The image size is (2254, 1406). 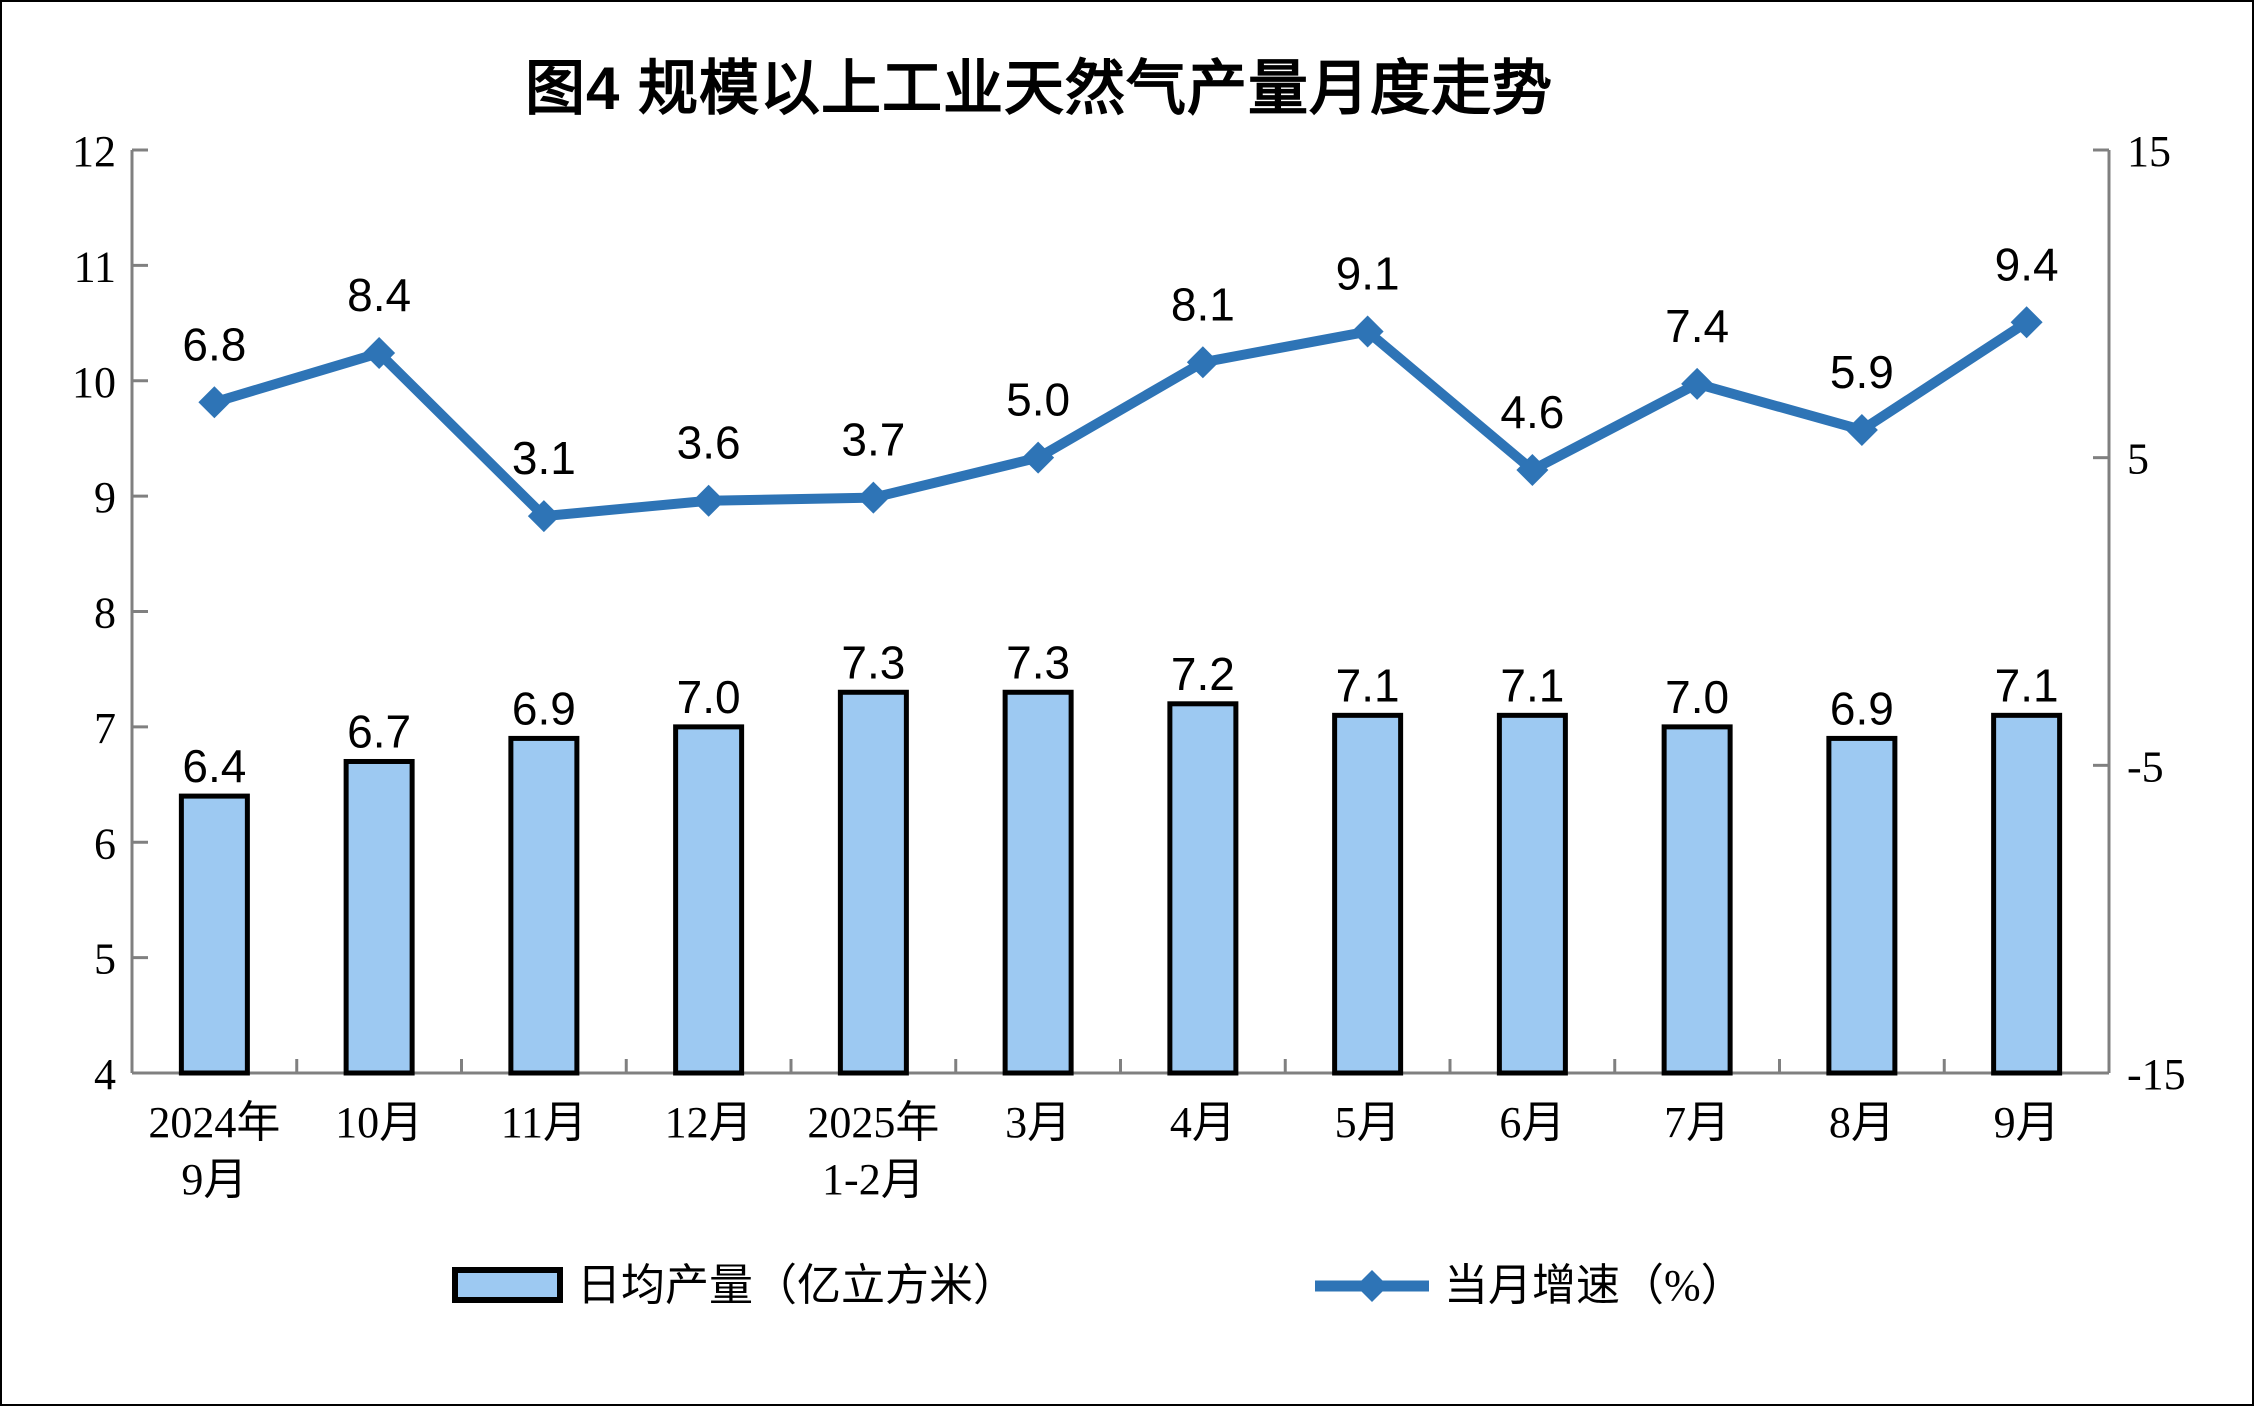 What do you see at coordinates (214, 1122) in the screenshot?
I see `x-tick-label: 2024年` at bounding box center [214, 1122].